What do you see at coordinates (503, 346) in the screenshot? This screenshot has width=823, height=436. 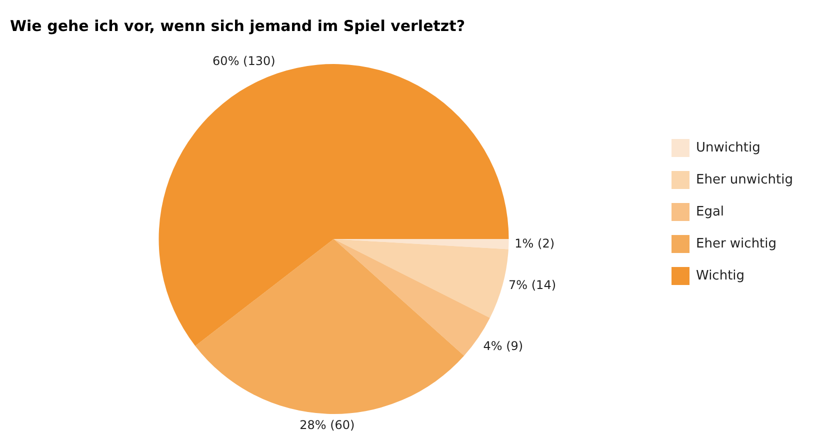 I see `data-label: 4% (9)` at bounding box center [503, 346].